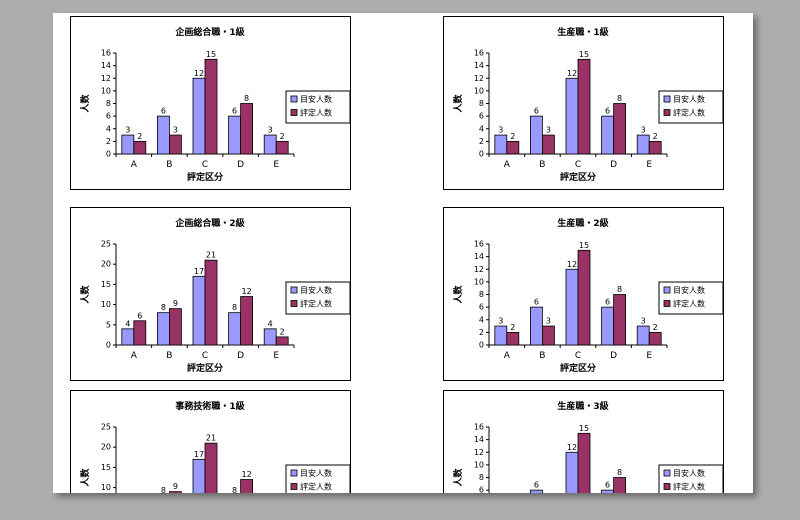 The width and height of the screenshot is (800, 520). I want to click on chart-title: 企画総合職・2級, so click(209, 223).